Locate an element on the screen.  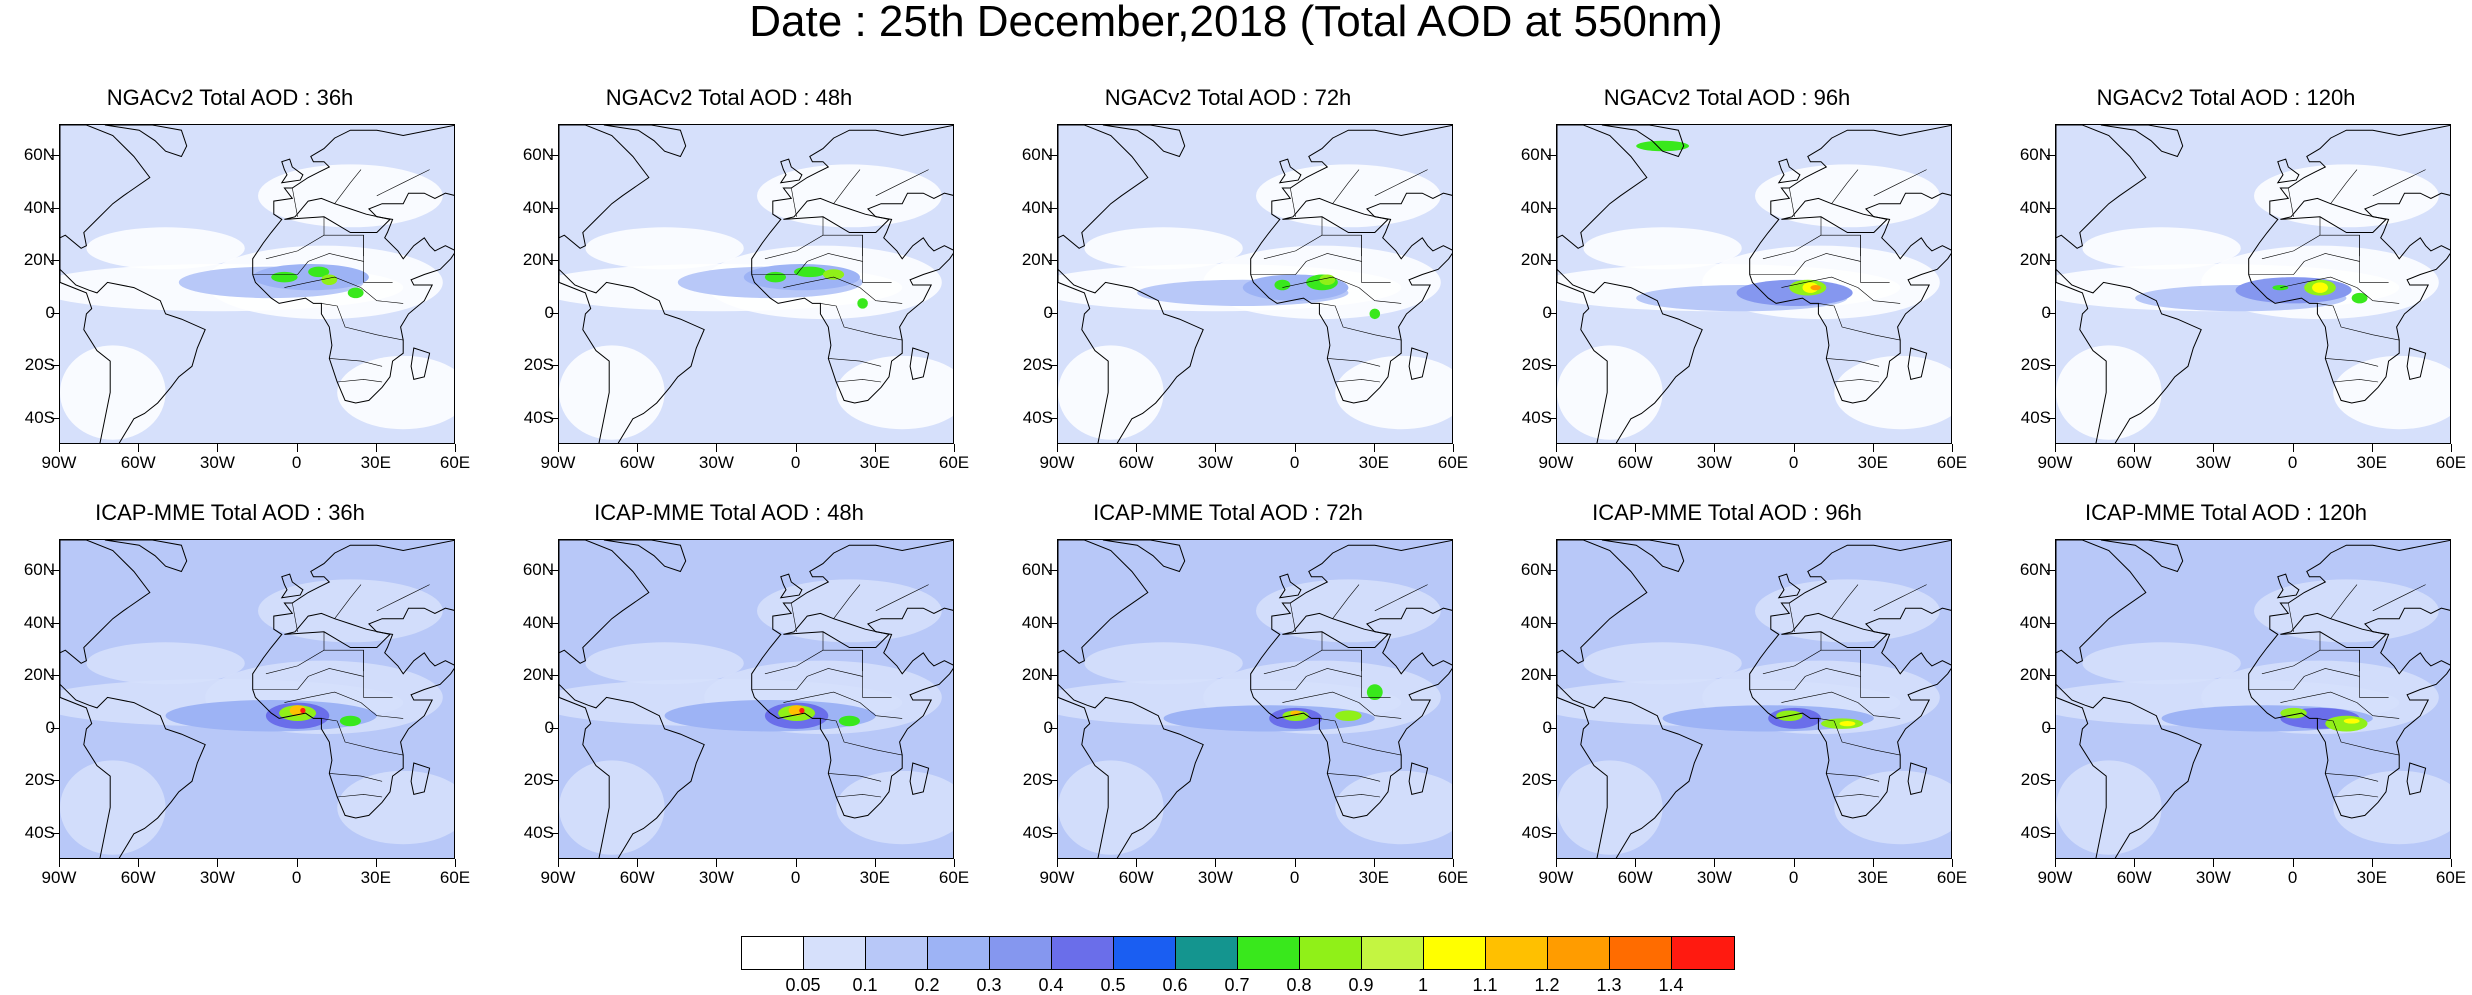
colorbar-tick-label: 0.05 is located at coordinates (803, 985).